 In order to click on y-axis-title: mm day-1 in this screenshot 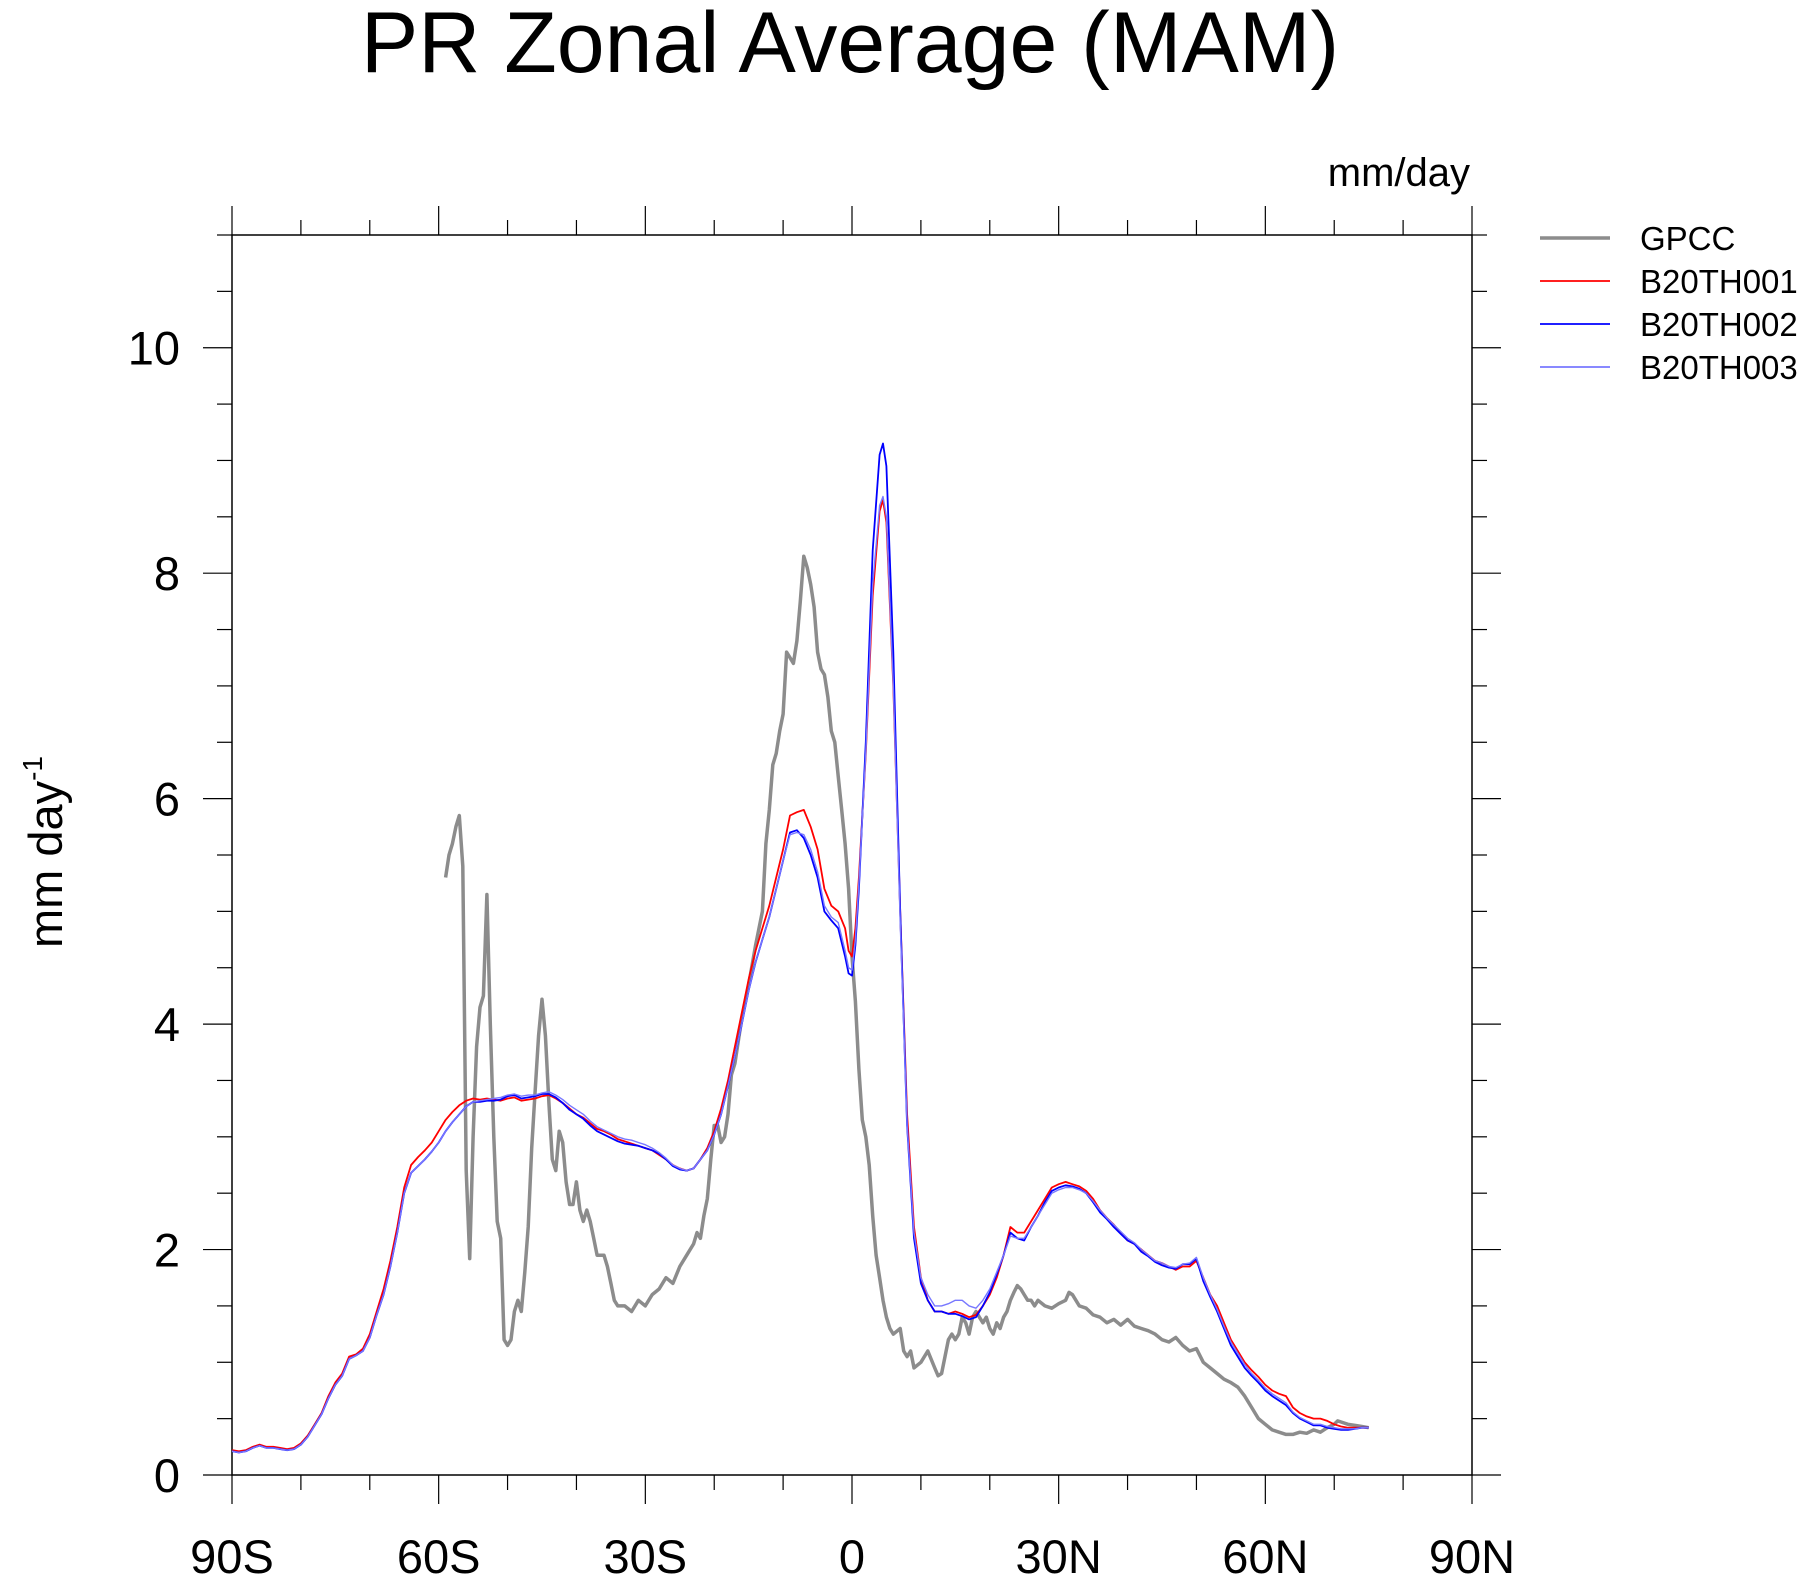, I will do `click(44, 852)`.